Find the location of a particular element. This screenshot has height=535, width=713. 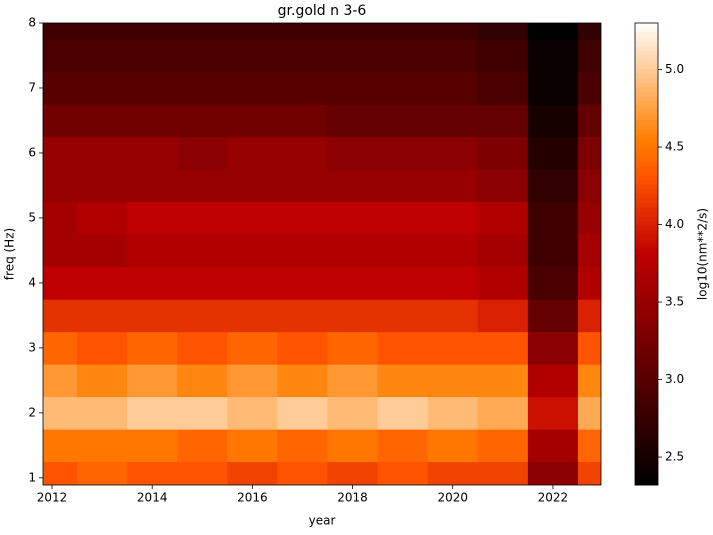

colorbar-label: log10(nm**2/s) is located at coordinates (703, 254).